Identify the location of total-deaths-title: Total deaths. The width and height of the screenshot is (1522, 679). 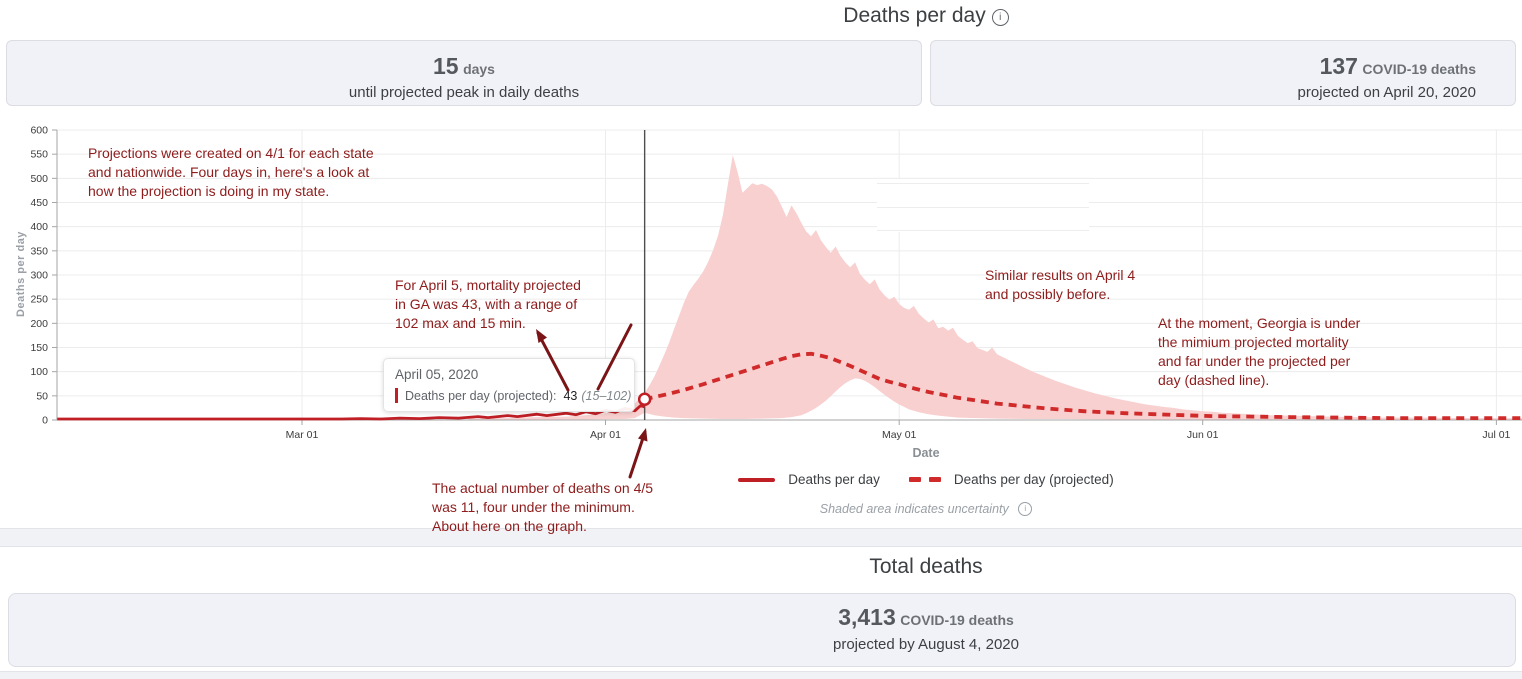
(926, 566).